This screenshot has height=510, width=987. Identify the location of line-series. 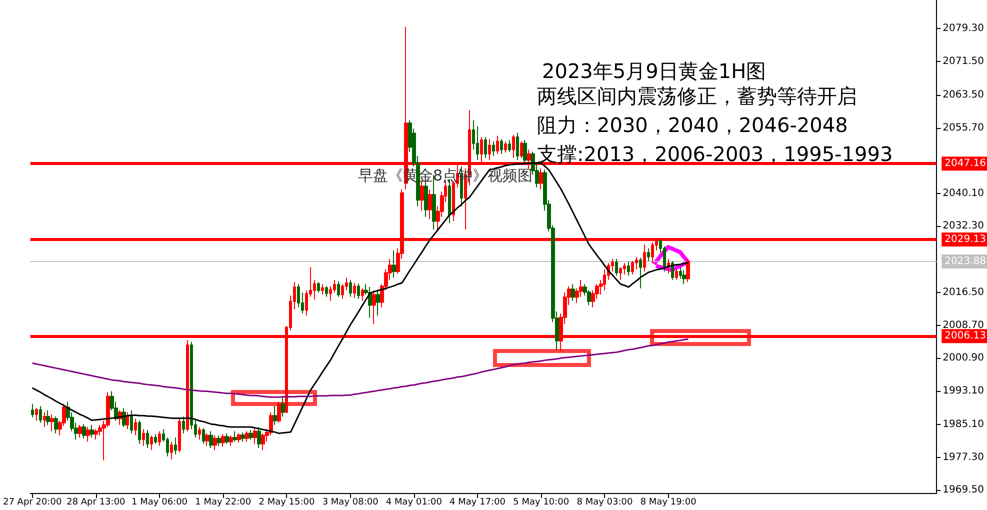
(360, 368).